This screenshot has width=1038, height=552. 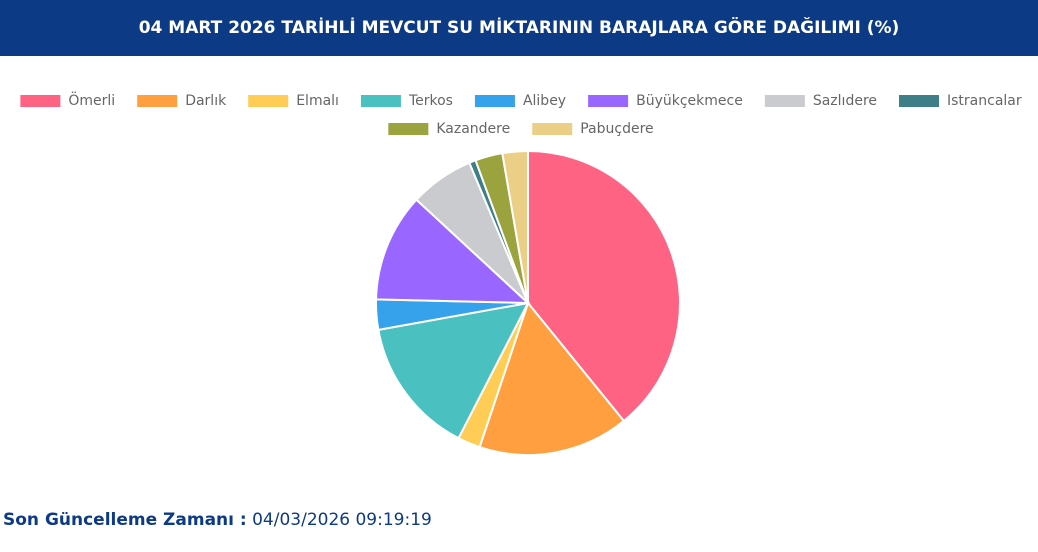 What do you see at coordinates (182, 101) in the screenshot?
I see `legend-item: Darlık` at bounding box center [182, 101].